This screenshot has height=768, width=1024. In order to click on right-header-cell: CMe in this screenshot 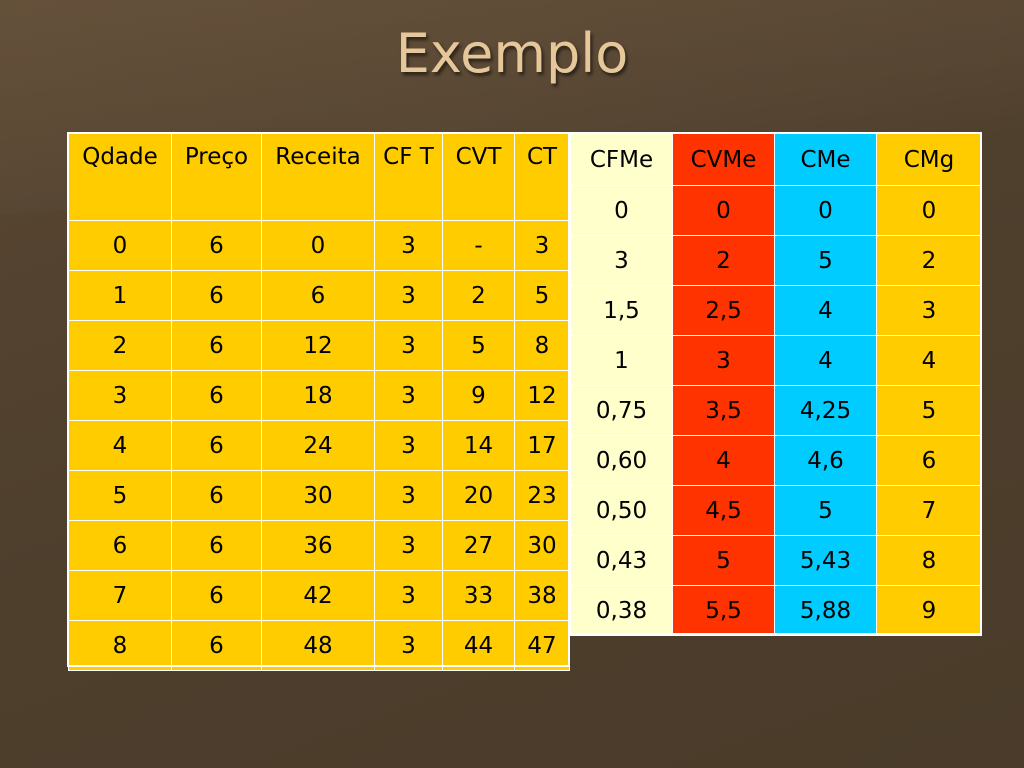, I will do `click(825, 159)`.